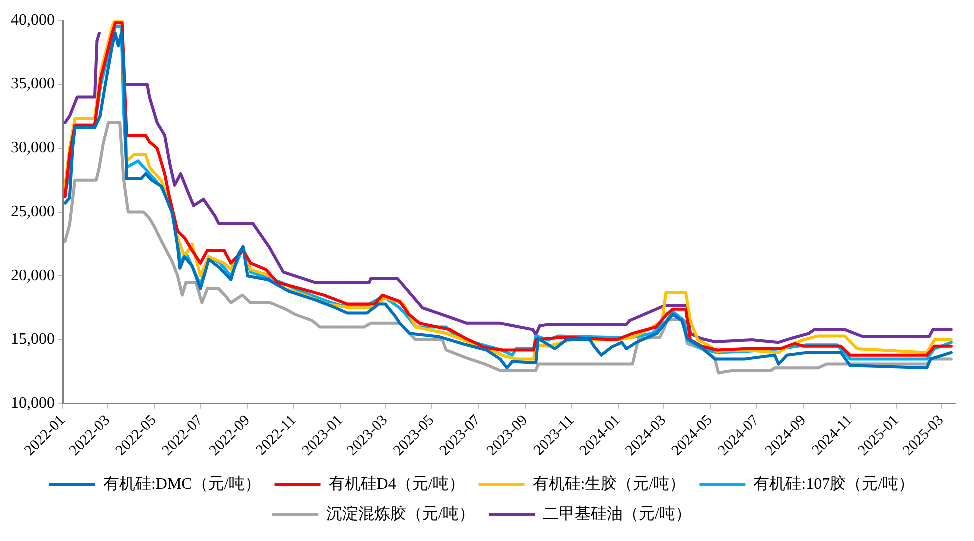  What do you see at coordinates (33, 148) in the screenshot?
I see `y-tick-label: 30,000` at bounding box center [33, 148].